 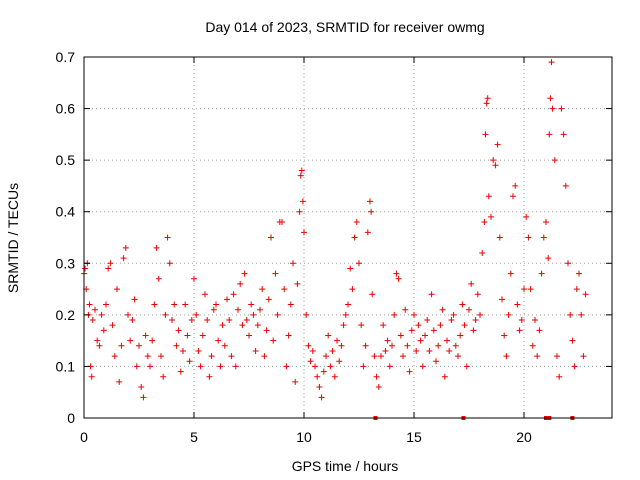 What do you see at coordinates (524, 437) in the screenshot?
I see `x-tick-label: 20` at bounding box center [524, 437].